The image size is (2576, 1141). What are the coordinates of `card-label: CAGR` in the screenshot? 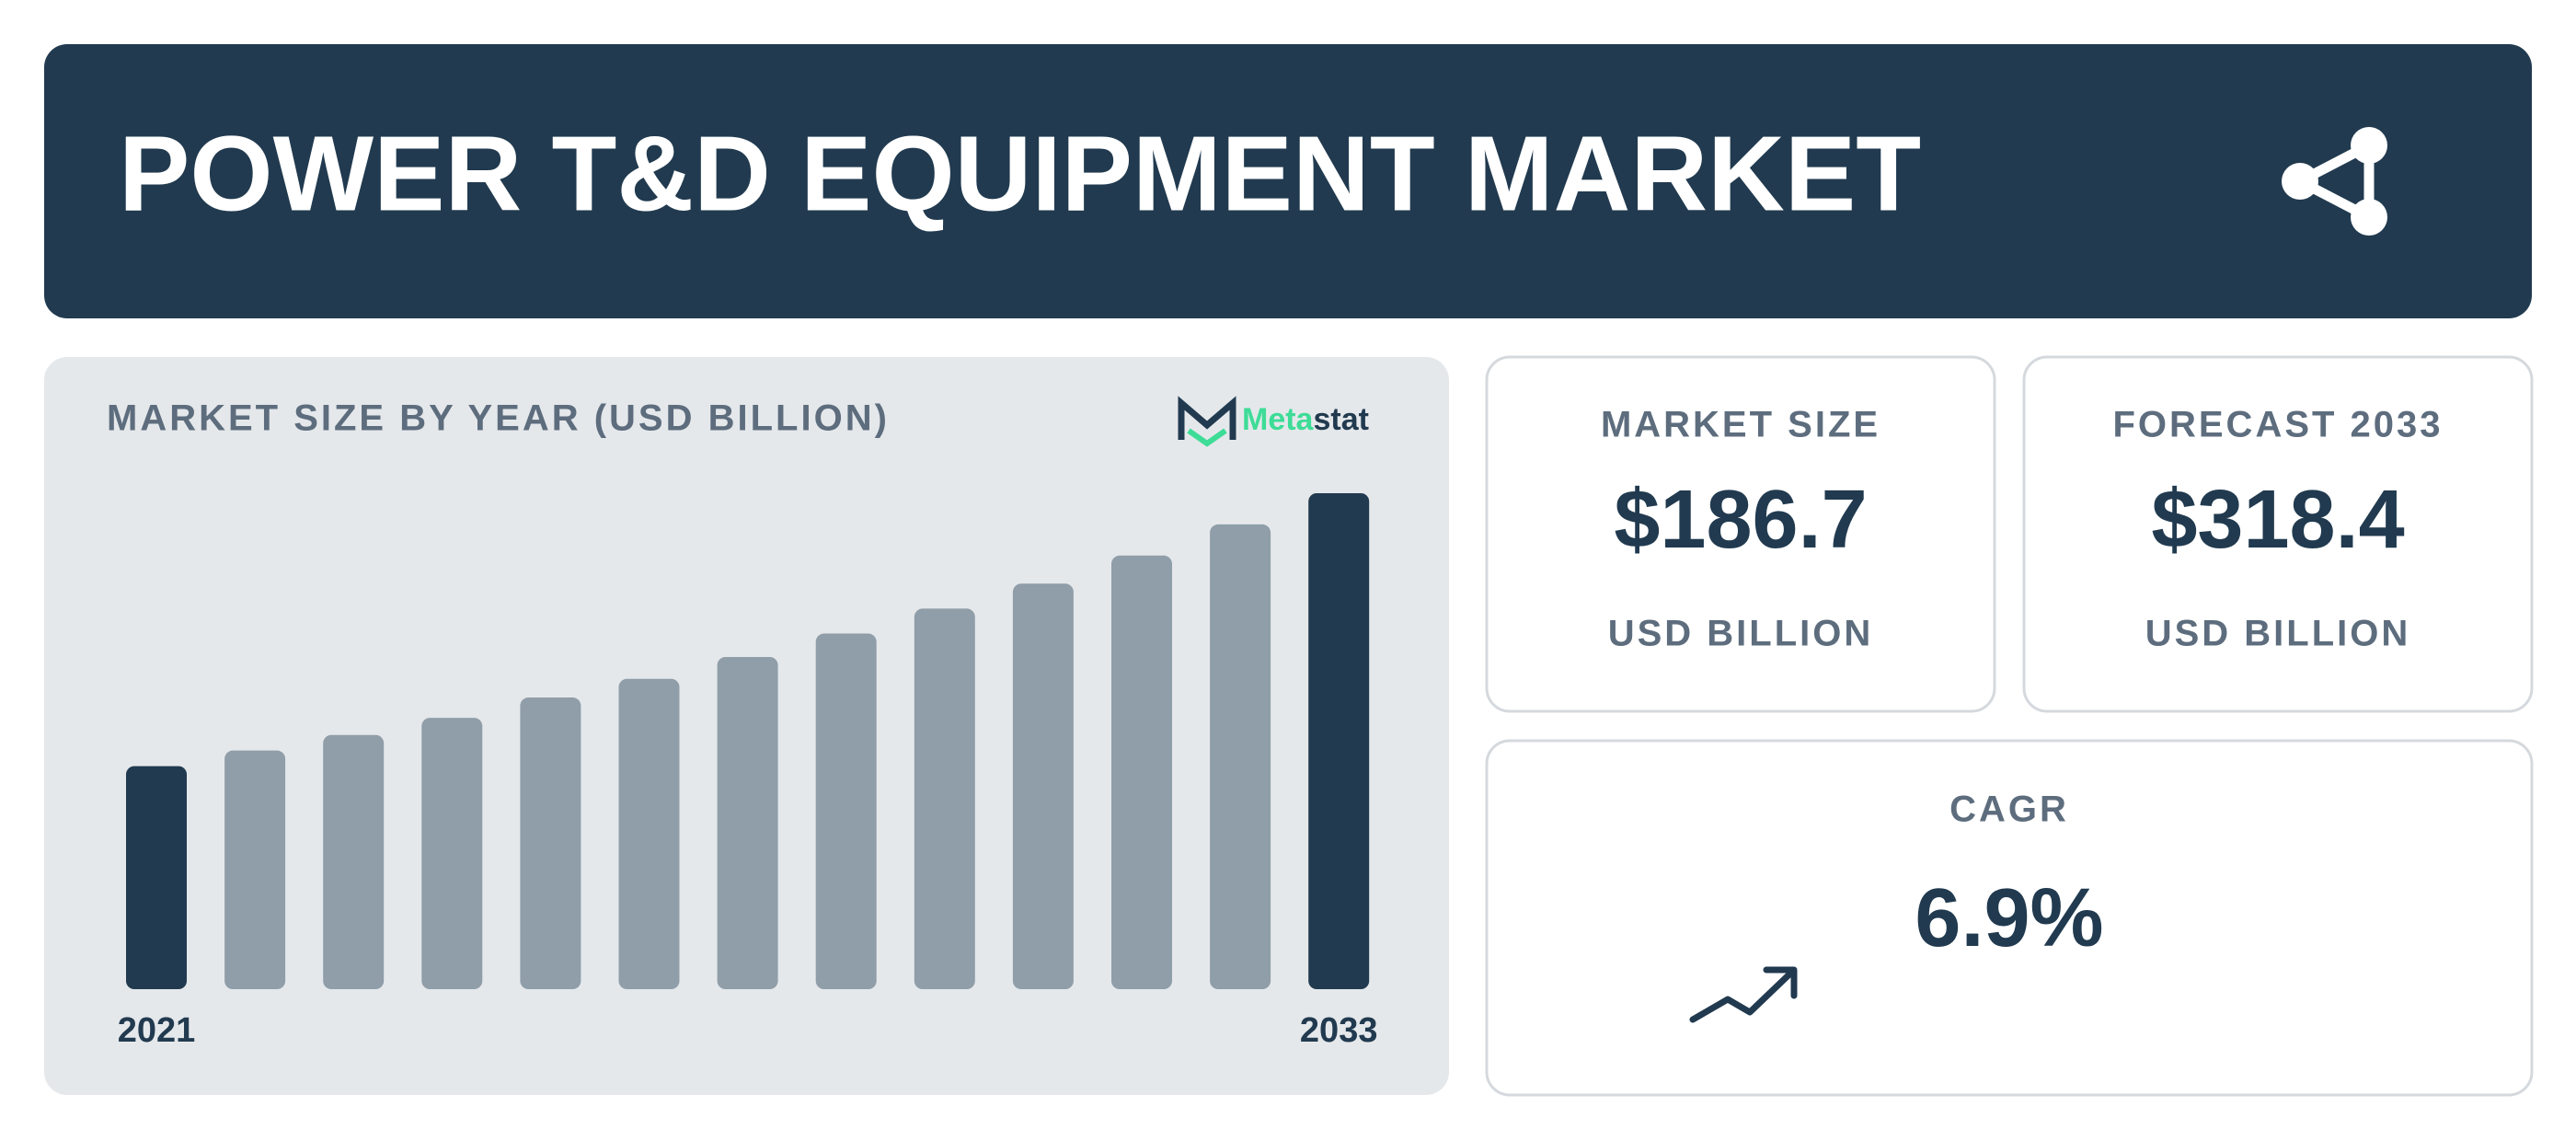 It's located at (2009, 810).